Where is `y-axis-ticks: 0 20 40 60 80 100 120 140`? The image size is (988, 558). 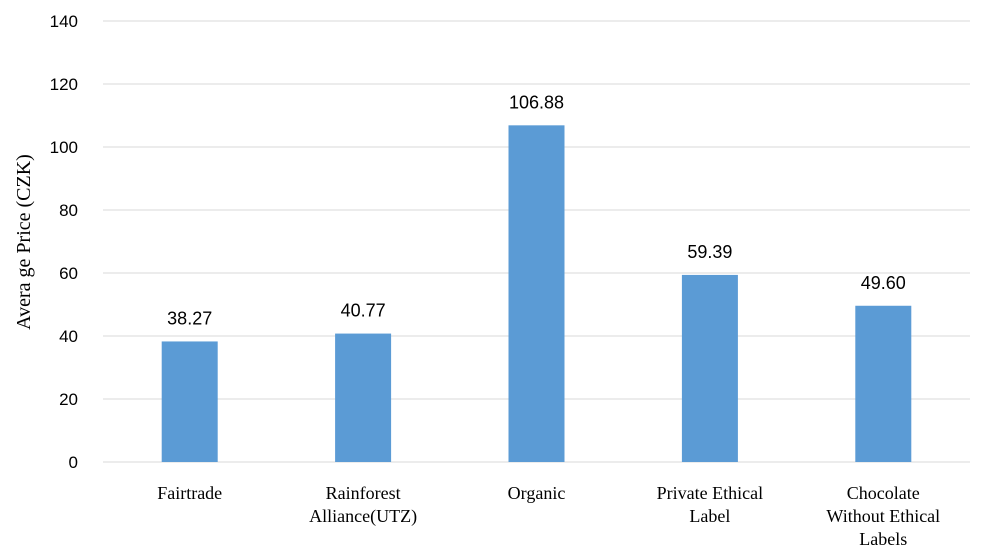 y-axis-ticks: 0 20 40 60 80 100 120 140 is located at coordinates (64, 242).